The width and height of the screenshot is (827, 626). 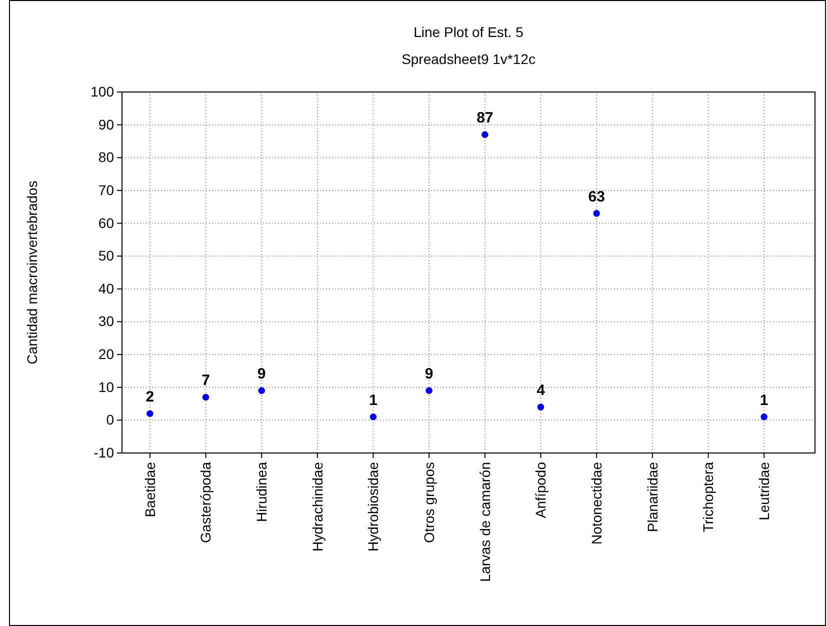 I want to click on x-tick-label: Gasterópoda, so click(x=206, y=502).